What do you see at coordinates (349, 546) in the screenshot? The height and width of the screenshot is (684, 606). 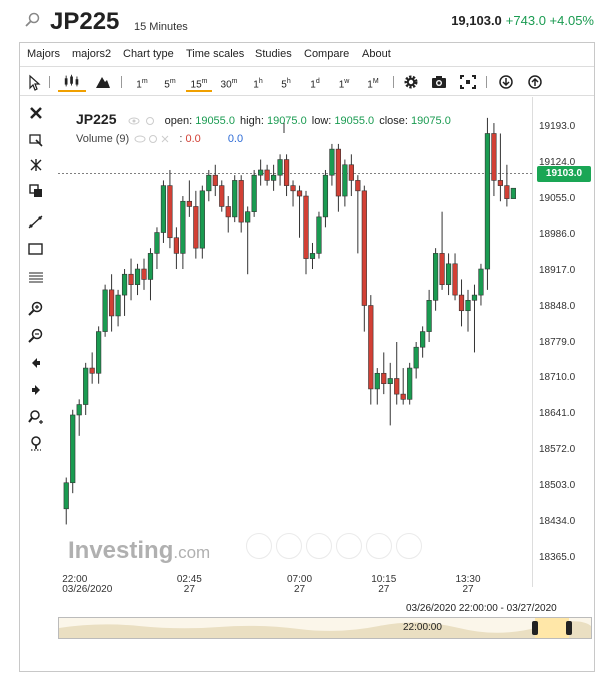 I see `nav-zoom-reset-button` at bounding box center [349, 546].